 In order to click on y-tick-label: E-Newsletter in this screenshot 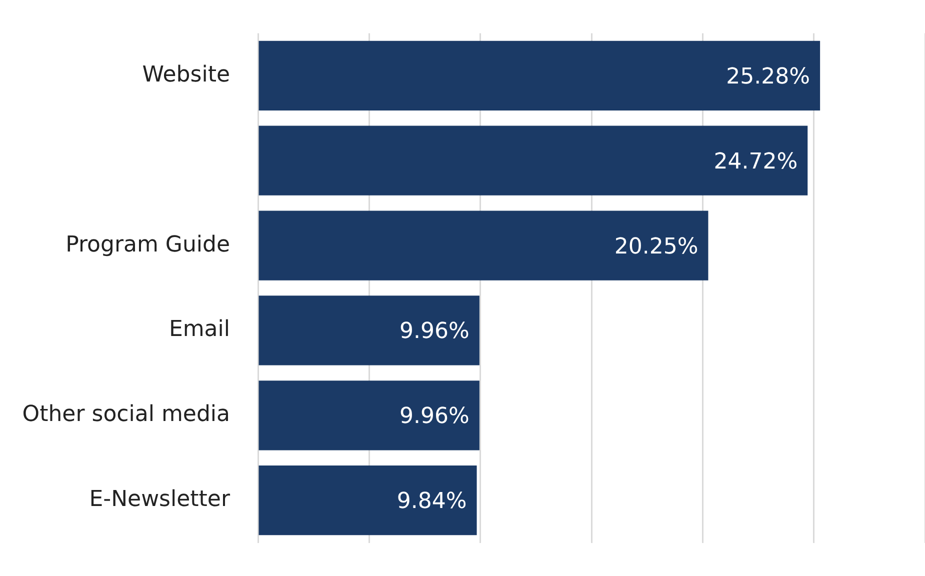, I will do `click(160, 499)`.